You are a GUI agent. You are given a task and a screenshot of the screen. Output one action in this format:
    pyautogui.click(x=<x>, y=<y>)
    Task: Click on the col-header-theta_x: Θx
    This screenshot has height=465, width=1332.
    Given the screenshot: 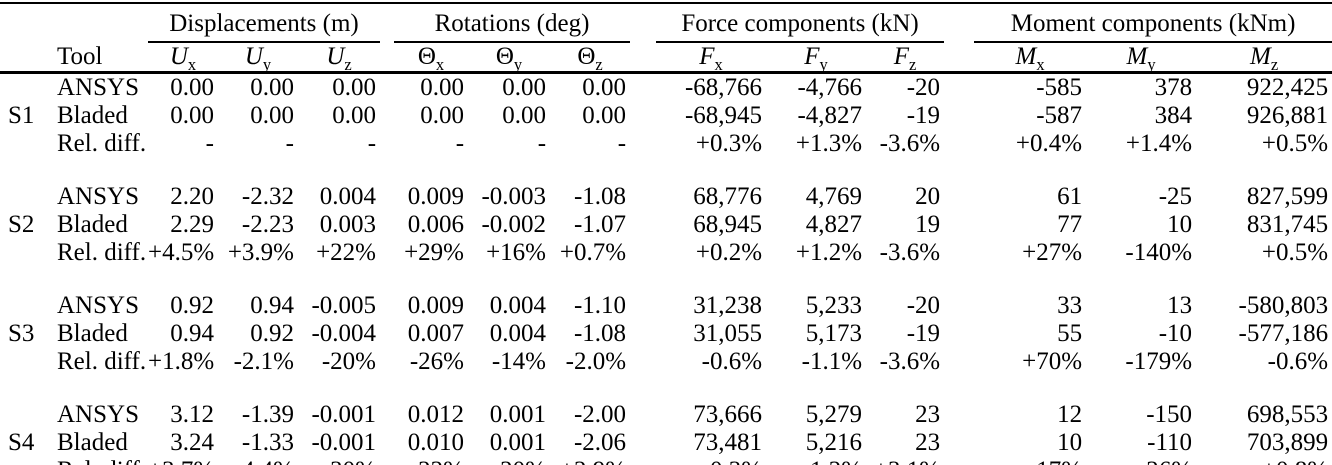 What is the action you would take?
    pyautogui.click(x=431, y=58)
    